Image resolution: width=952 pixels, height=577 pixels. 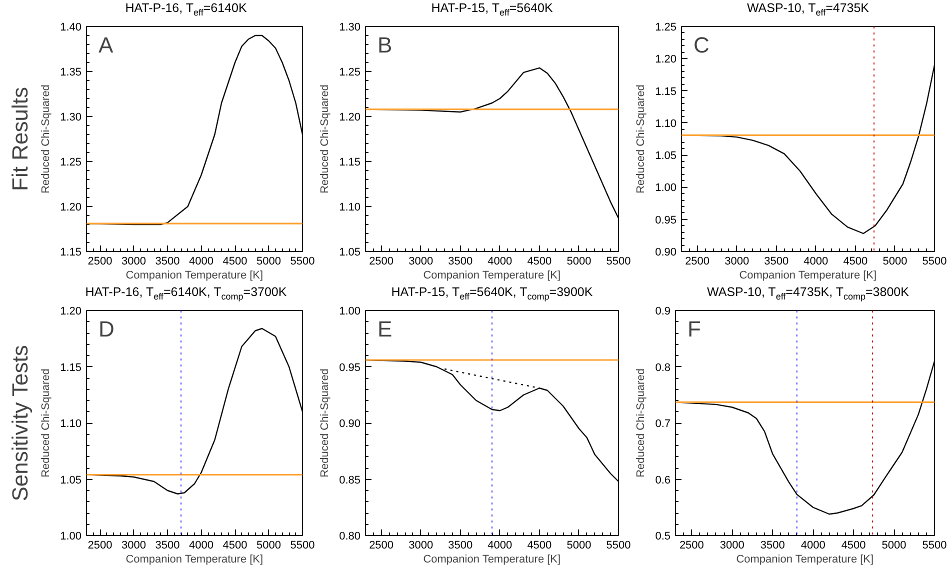 What do you see at coordinates (663, 312) in the screenshot?
I see `y-tick-label: 0.9` at bounding box center [663, 312].